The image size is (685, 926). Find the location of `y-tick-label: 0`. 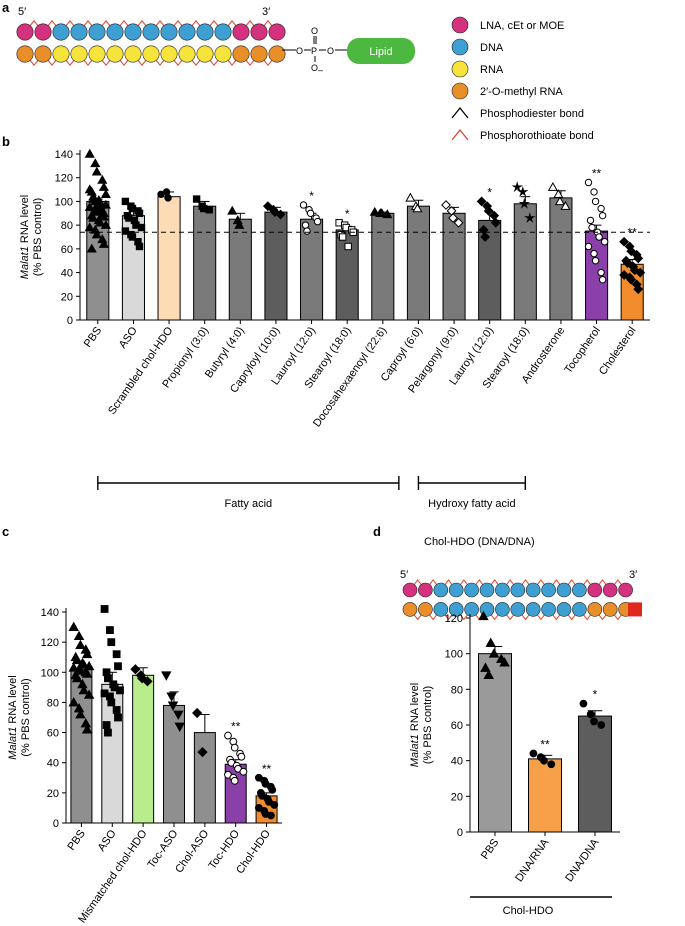

y-tick-label: 0 is located at coordinates (70, 321).